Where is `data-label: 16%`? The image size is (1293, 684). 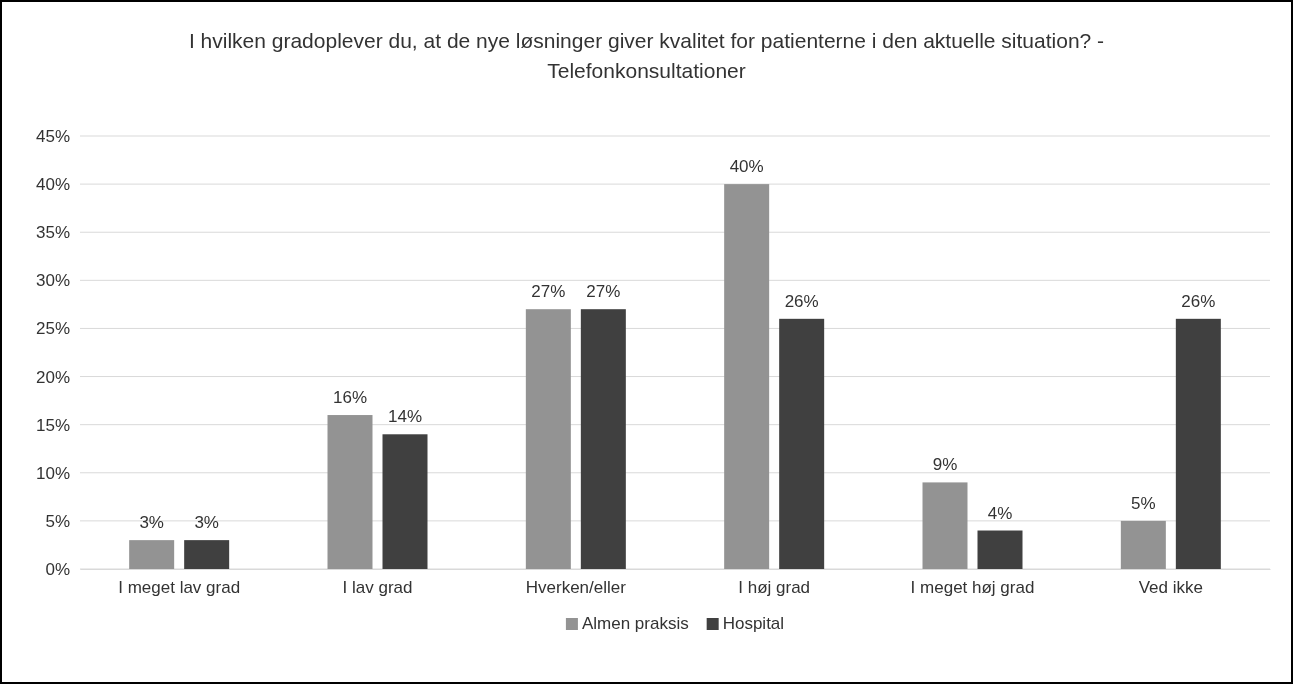
data-label: 16% is located at coordinates (350, 398).